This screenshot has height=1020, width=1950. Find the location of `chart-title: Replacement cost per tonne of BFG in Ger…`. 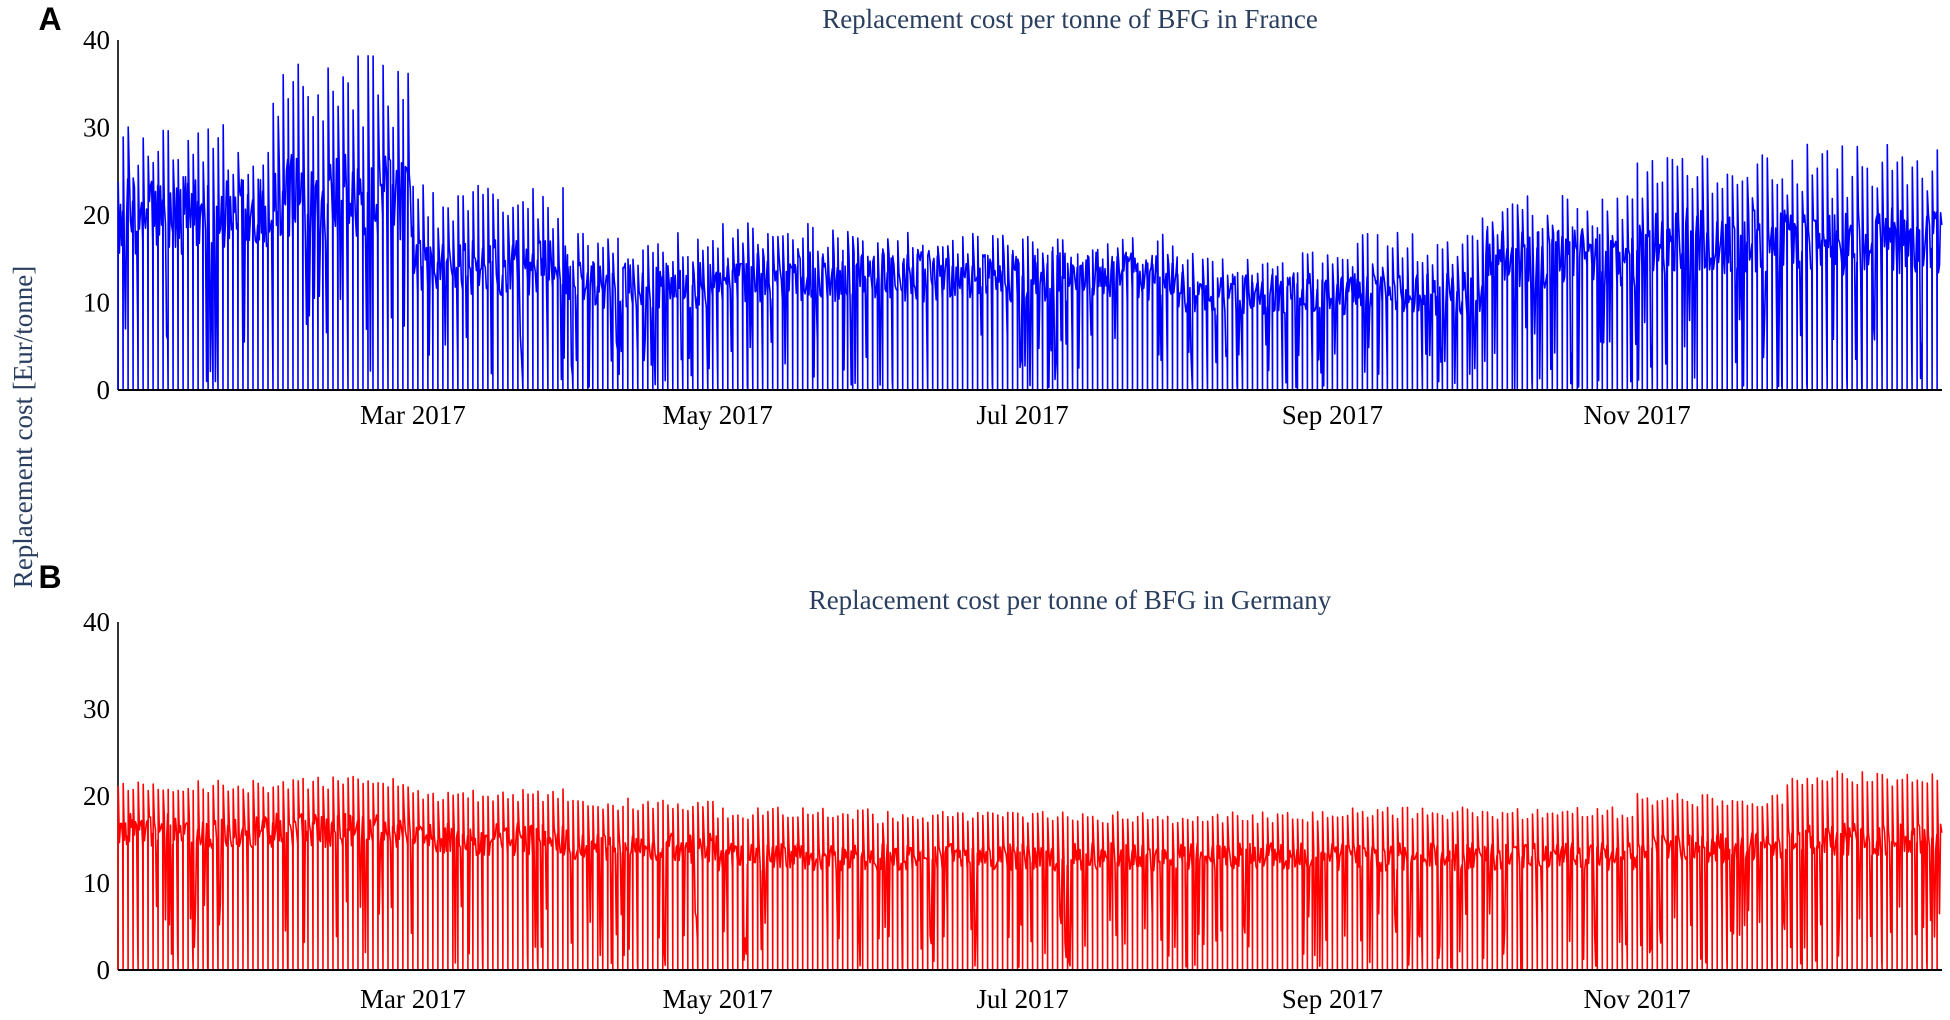

chart-title: Replacement cost per tonne of BFG in Ger… is located at coordinates (1070, 600).